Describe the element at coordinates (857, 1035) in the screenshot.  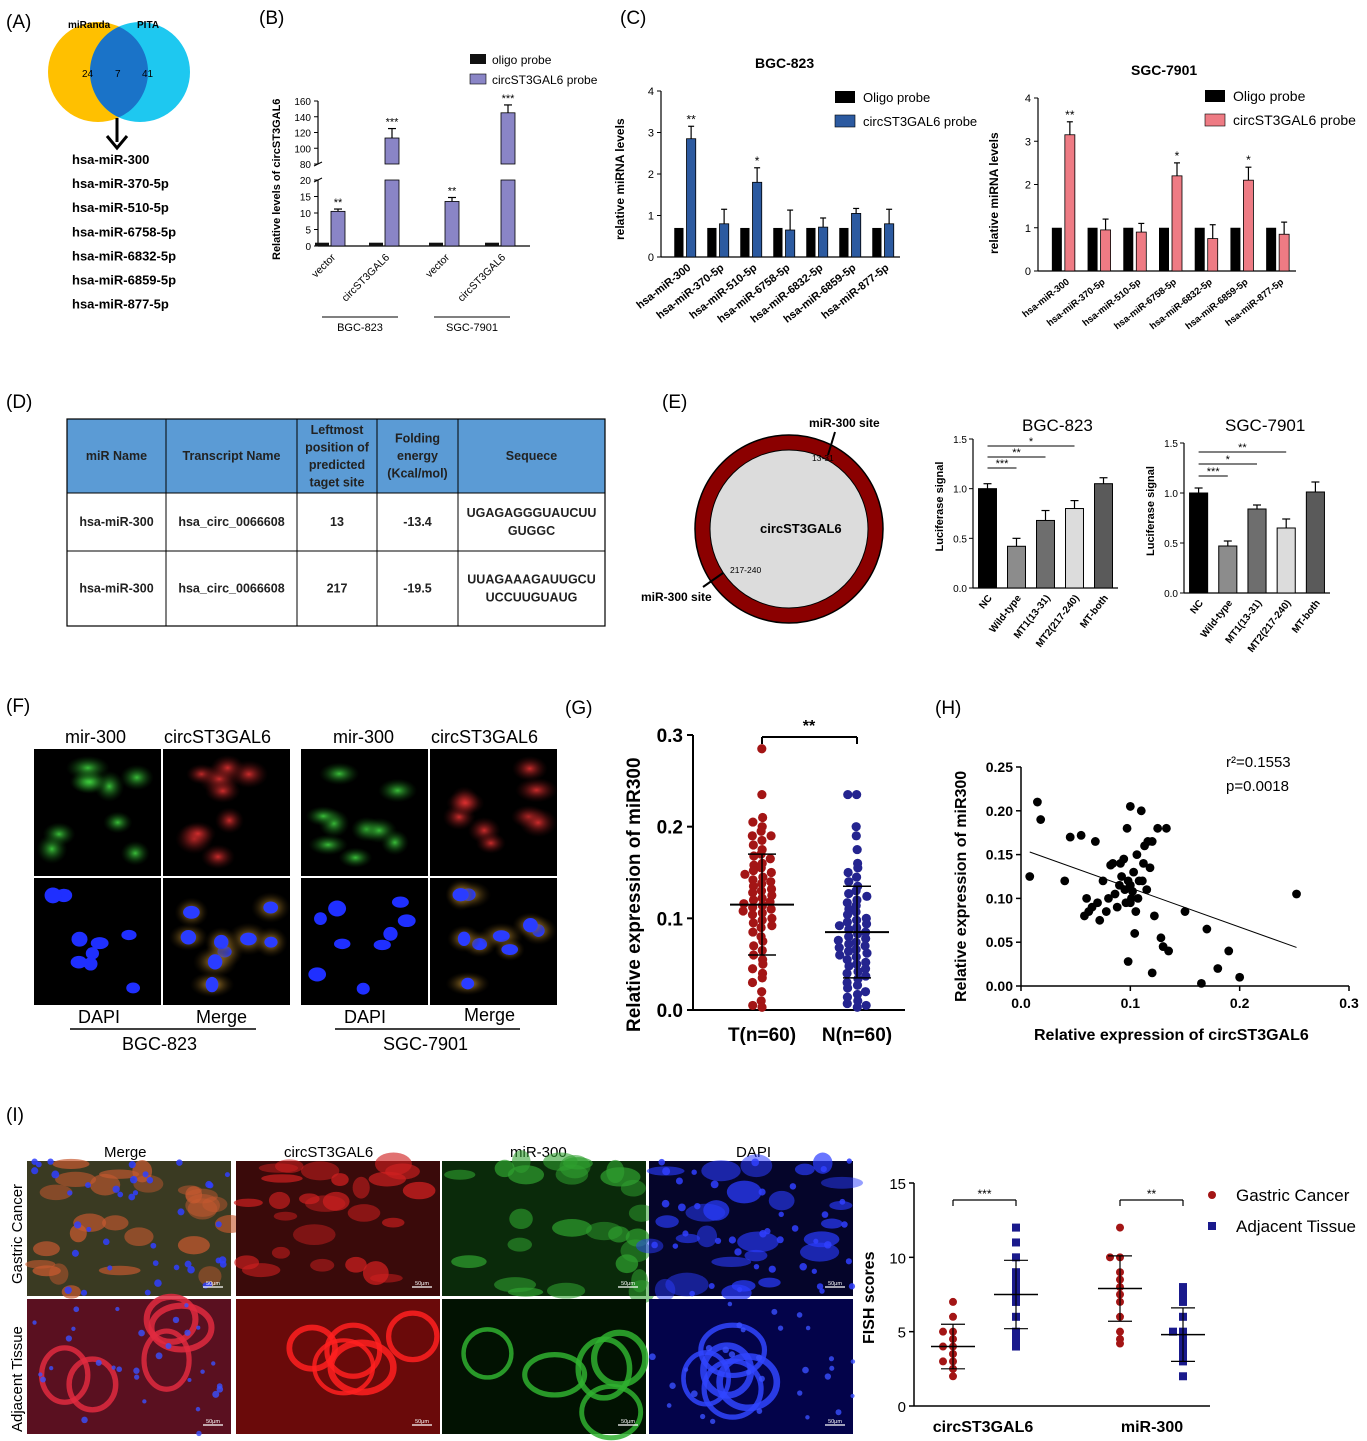
I see `x-tick-label: N(n=60)` at that location.